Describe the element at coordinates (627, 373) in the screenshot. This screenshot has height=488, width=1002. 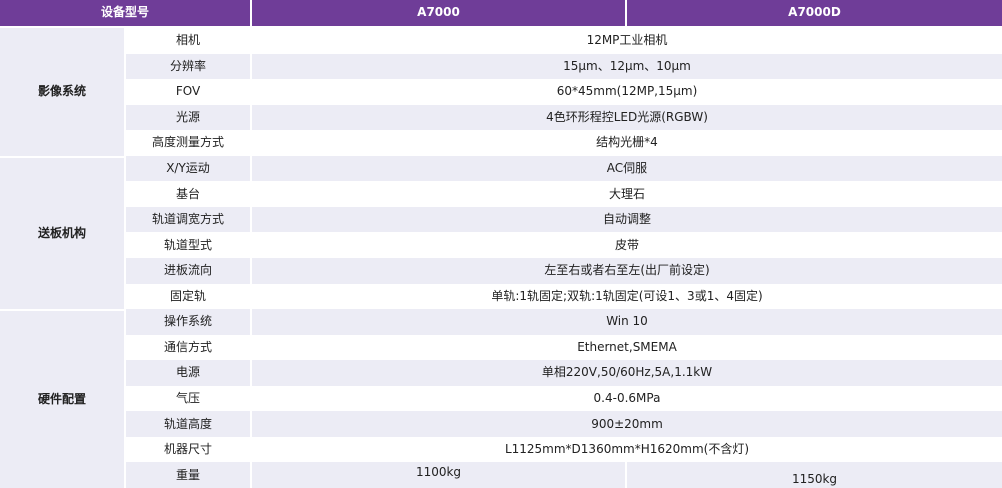
I see `row-value: 单相220V,50/60Hz,5A,1.1kW` at that location.